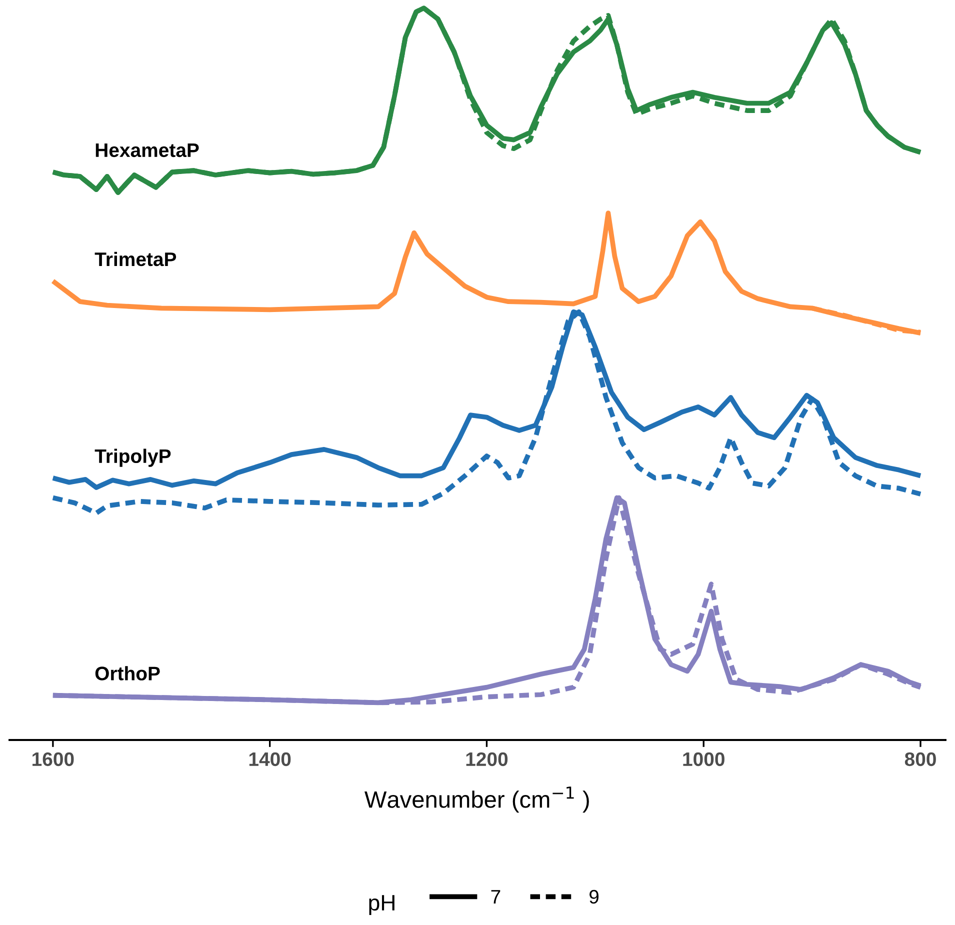 The image size is (955, 925). What do you see at coordinates (495, 897) in the screenshot?
I see `text: 7` at bounding box center [495, 897].